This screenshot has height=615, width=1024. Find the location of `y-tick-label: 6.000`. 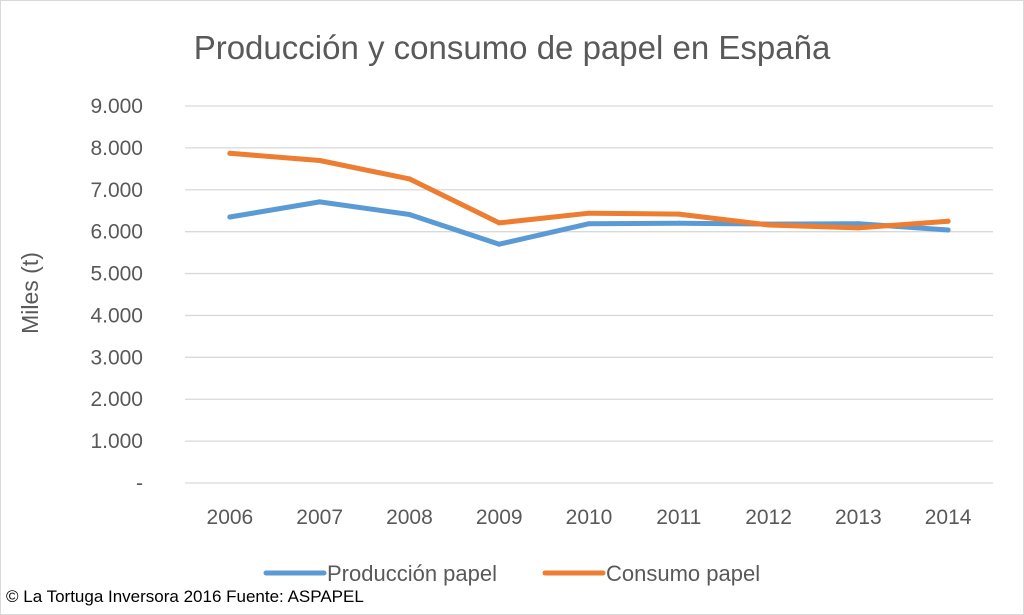

y-tick-label: 6.000 is located at coordinates (116, 232).